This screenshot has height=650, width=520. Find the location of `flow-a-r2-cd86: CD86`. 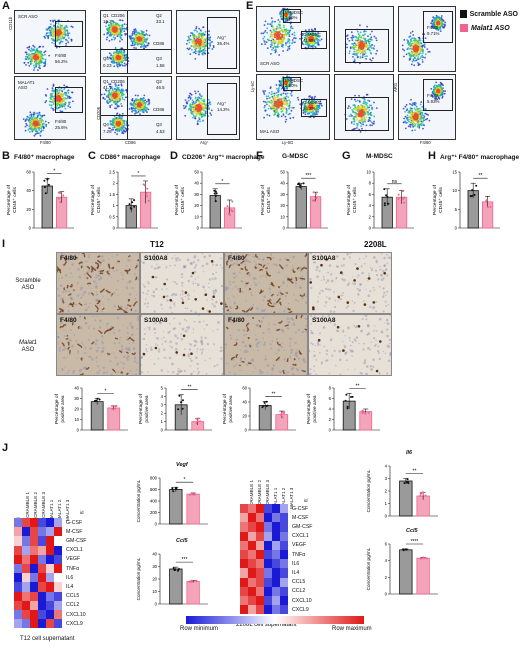

flow-a-r2-cd86: CD86 is located at coordinates (159, 109).